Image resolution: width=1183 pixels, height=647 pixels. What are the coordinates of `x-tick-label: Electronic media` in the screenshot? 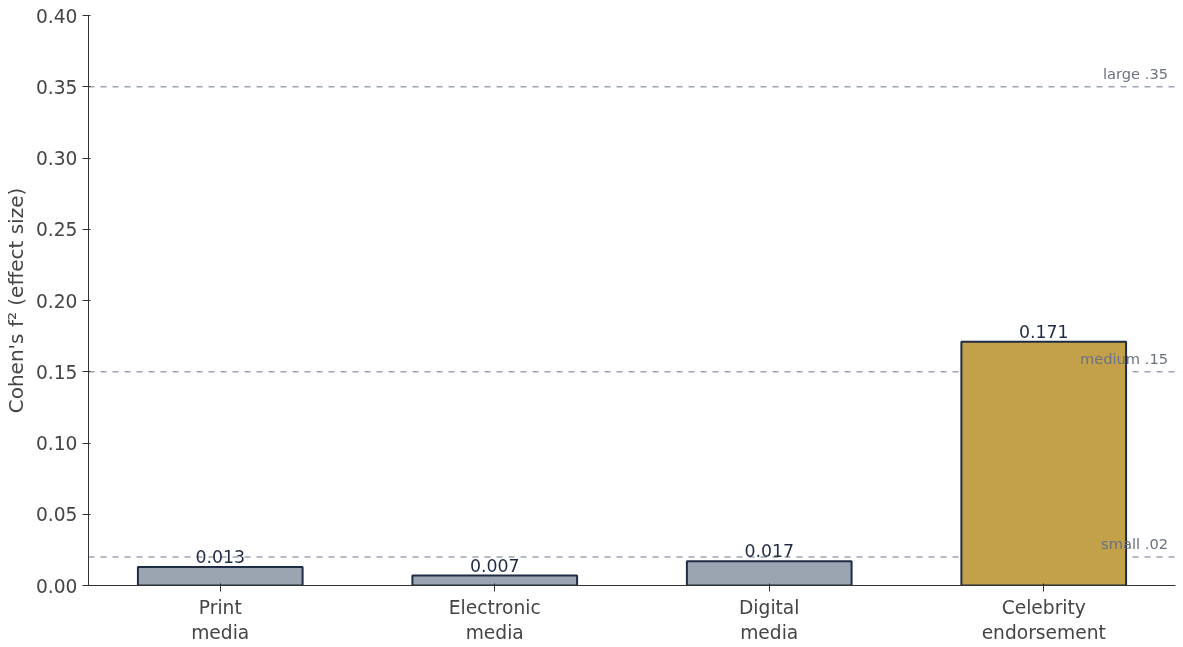 It's located at (494, 619).